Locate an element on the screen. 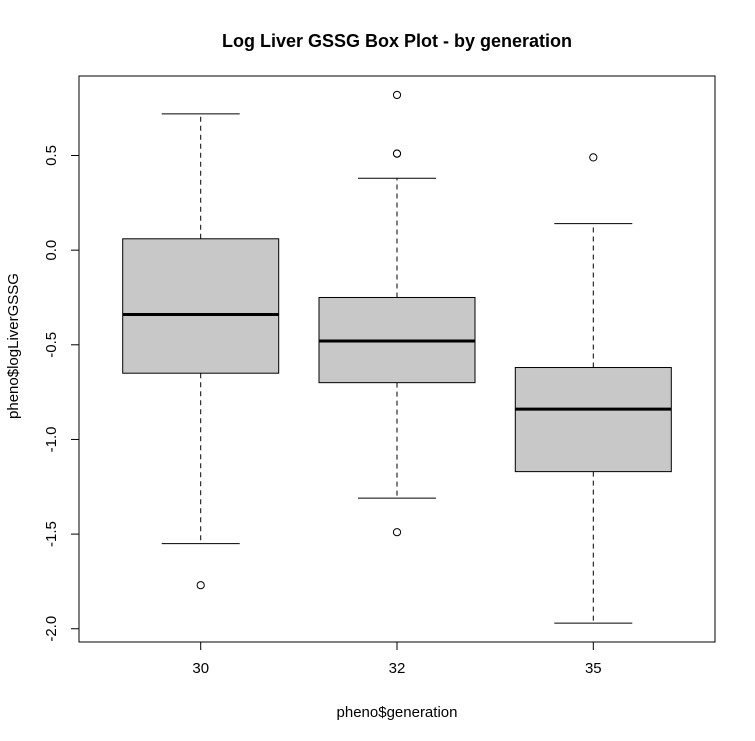 This screenshot has width=755, height=741. x-axis: 30 32 35 is located at coordinates (397, 659).